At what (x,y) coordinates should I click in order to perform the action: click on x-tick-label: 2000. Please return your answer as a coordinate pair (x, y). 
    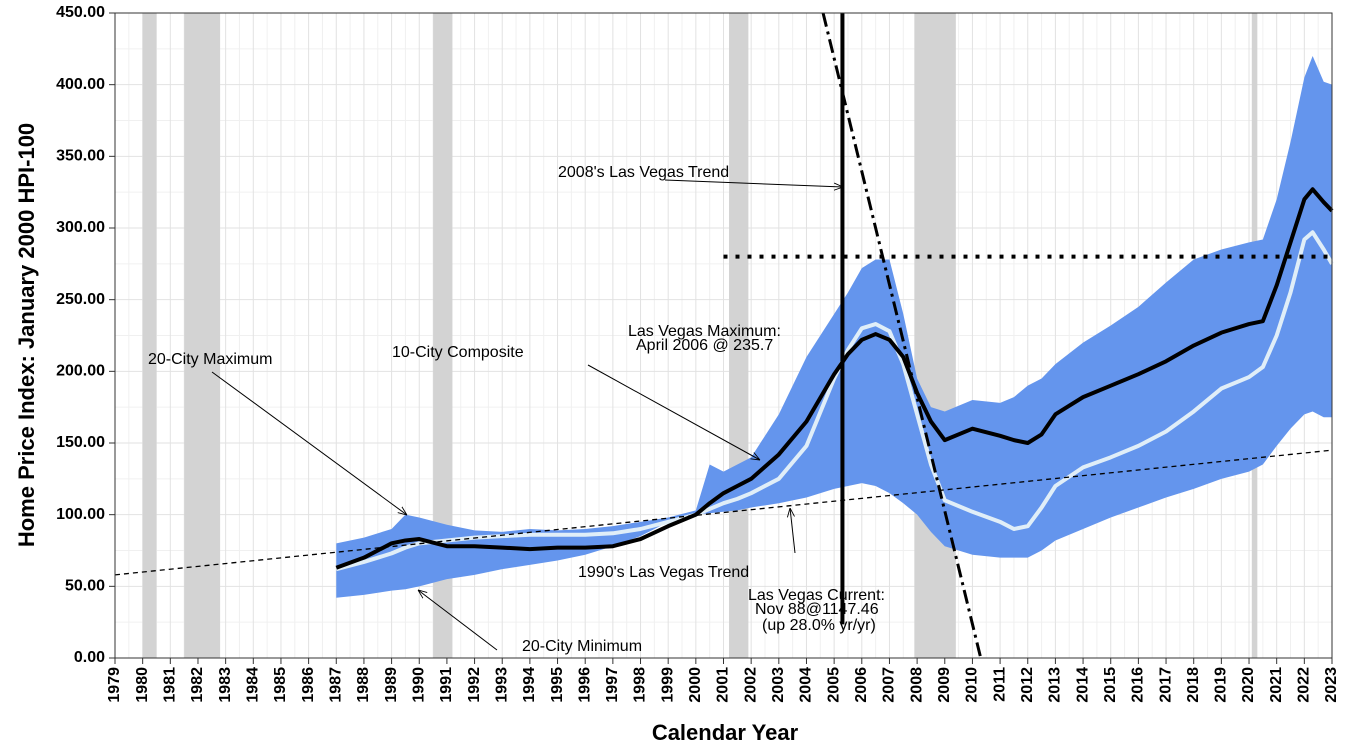
    Looking at the image, I should click on (695, 685).